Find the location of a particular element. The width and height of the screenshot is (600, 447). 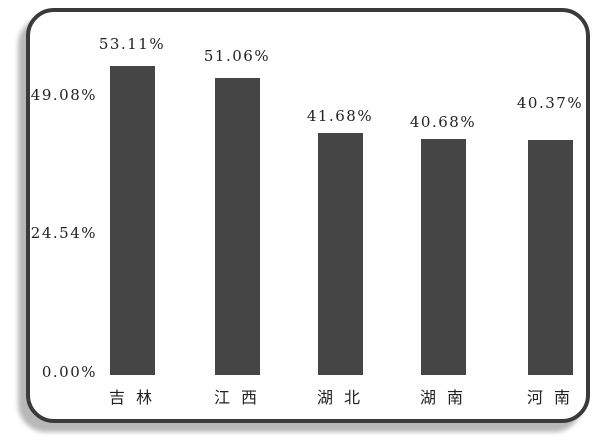

x-axis-category-label: 吉 林 is located at coordinates (132, 397).